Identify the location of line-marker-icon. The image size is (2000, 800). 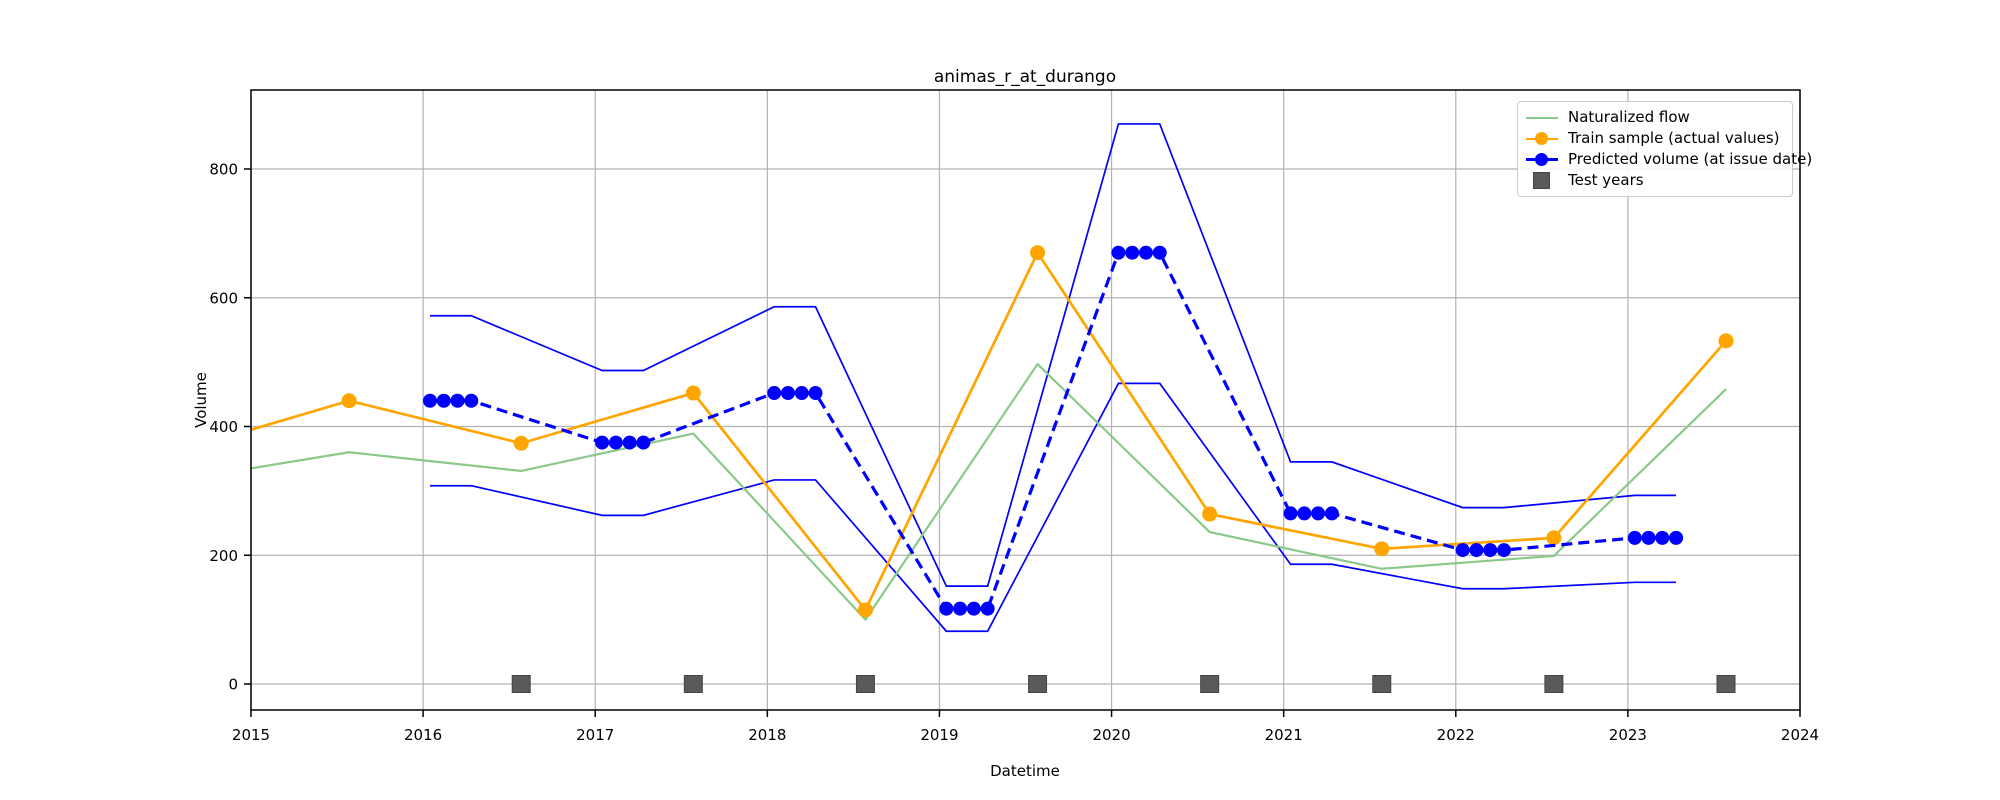
(1542, 117).